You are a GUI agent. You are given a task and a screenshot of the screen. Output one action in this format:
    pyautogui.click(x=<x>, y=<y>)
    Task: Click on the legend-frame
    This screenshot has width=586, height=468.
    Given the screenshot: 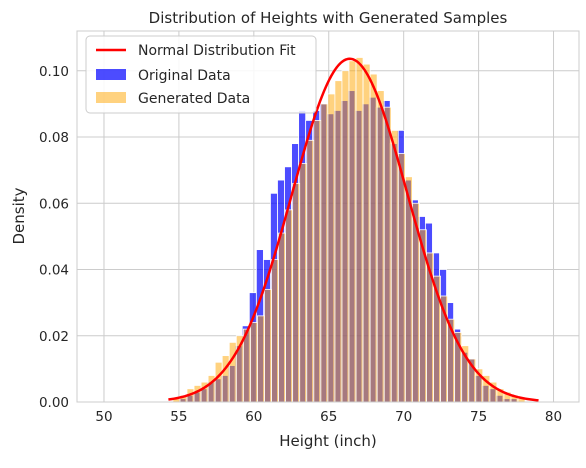 What is the action you would take?
    pyautogui.click(x=201, y=74)
    